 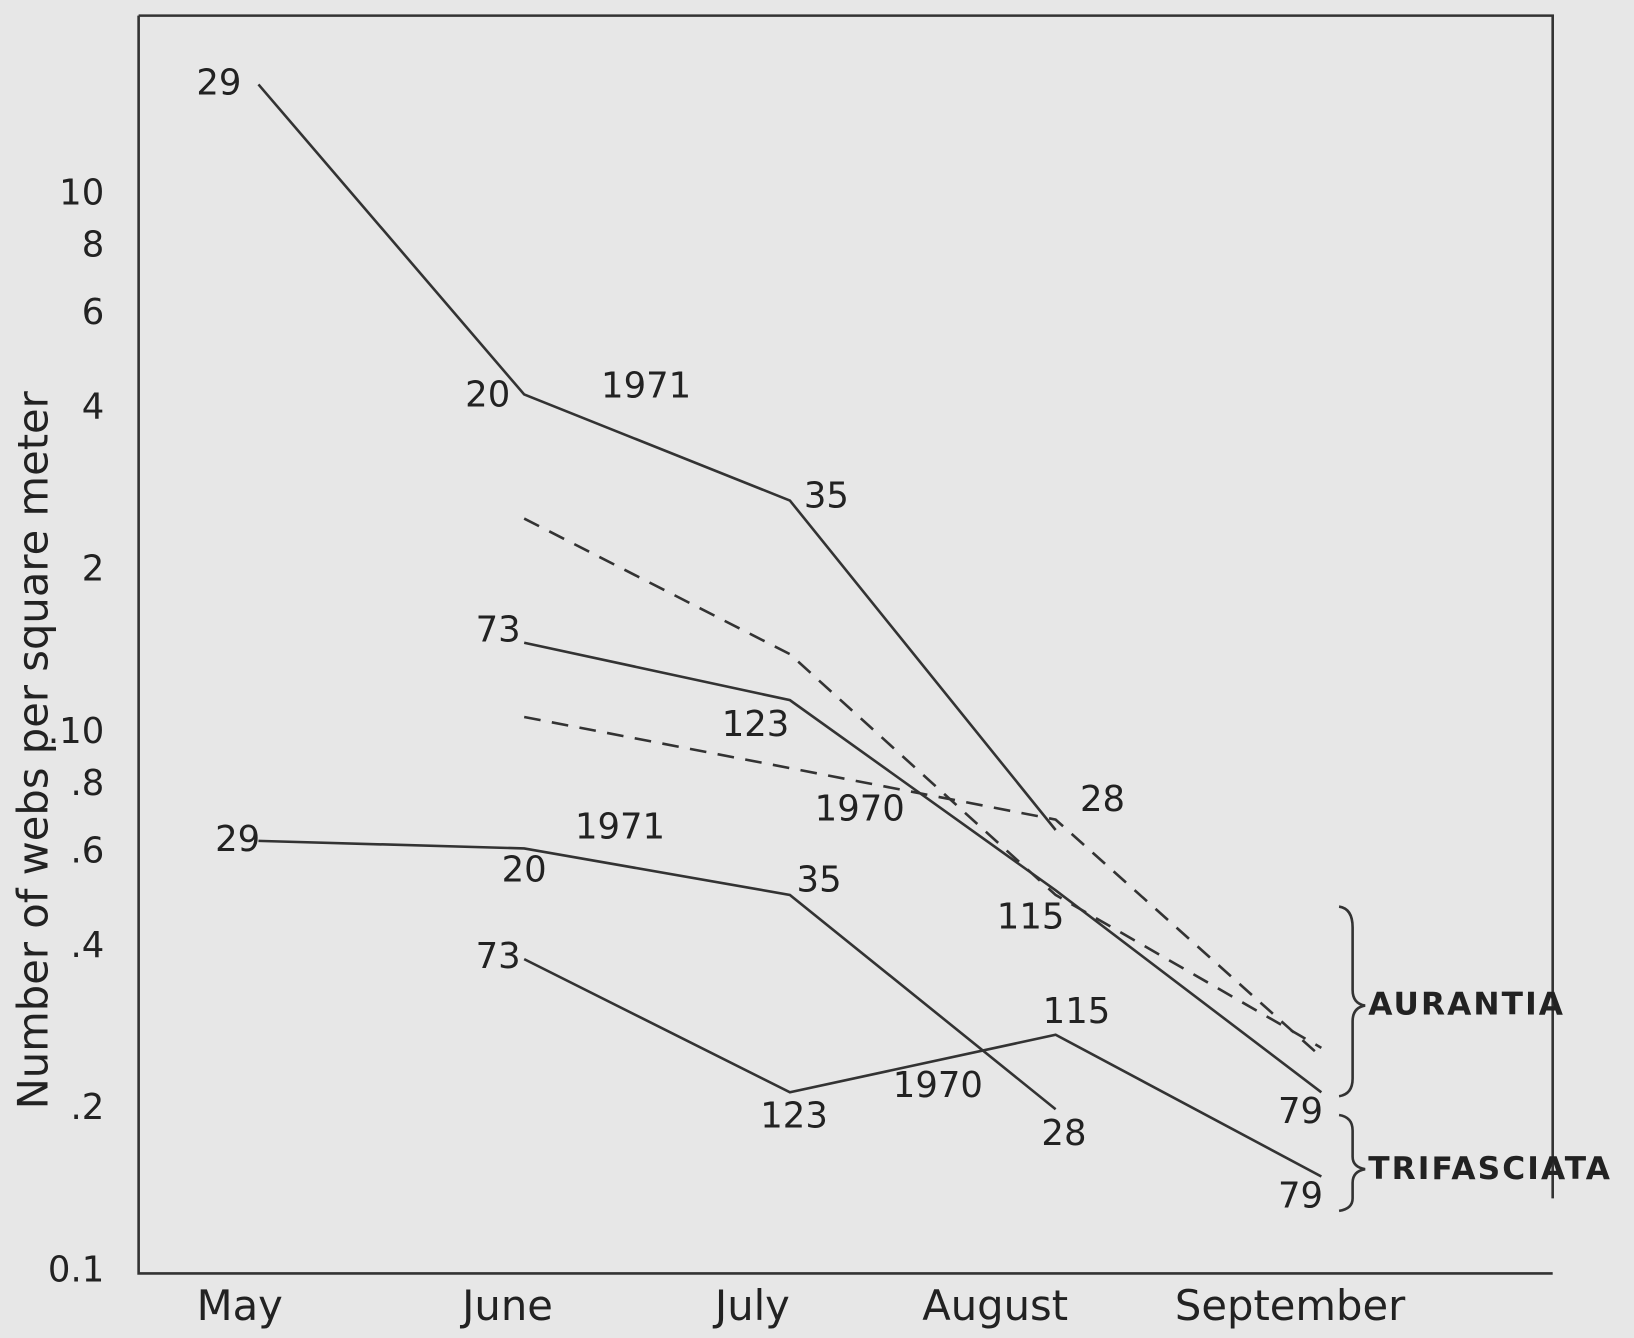 I want to click on x-tick-label: June, so click(x=506, y=1305).